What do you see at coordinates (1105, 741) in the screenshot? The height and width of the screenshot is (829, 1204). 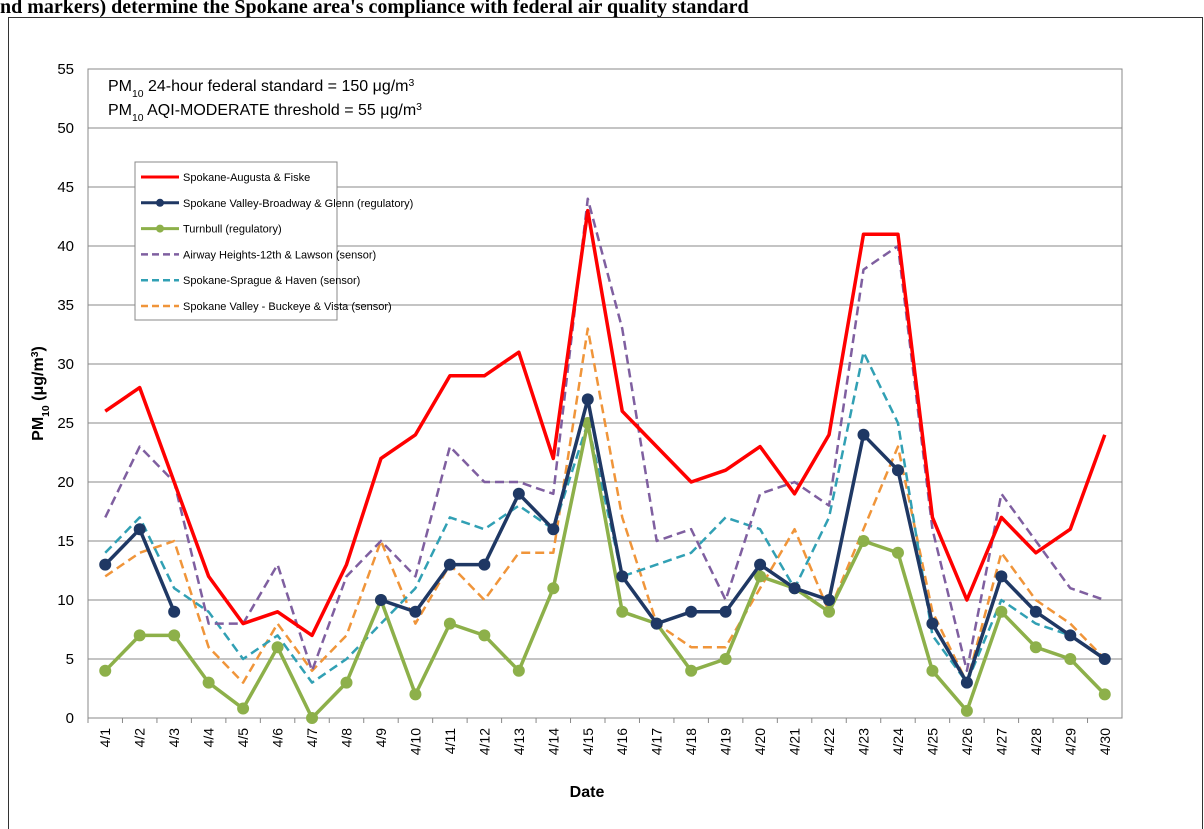 I see `x-tick-label: 4/30` at bounding box center [1105, 741].